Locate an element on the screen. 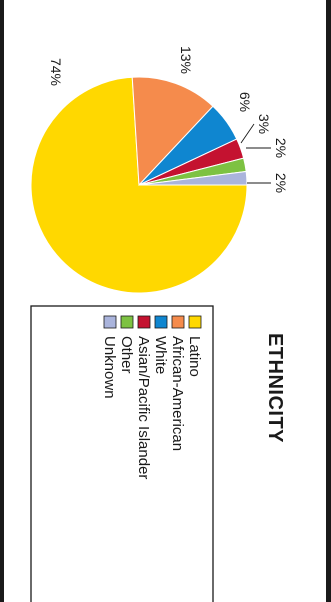 Image resolution: width=331 pixels, height=602 pixels. pie-label-latino: 74% is located at coordinates (56, 72).